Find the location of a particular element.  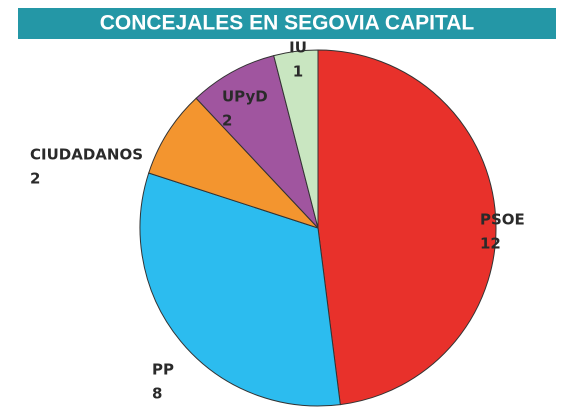

slice-label: UPyD is located at coordinates (245, 97).